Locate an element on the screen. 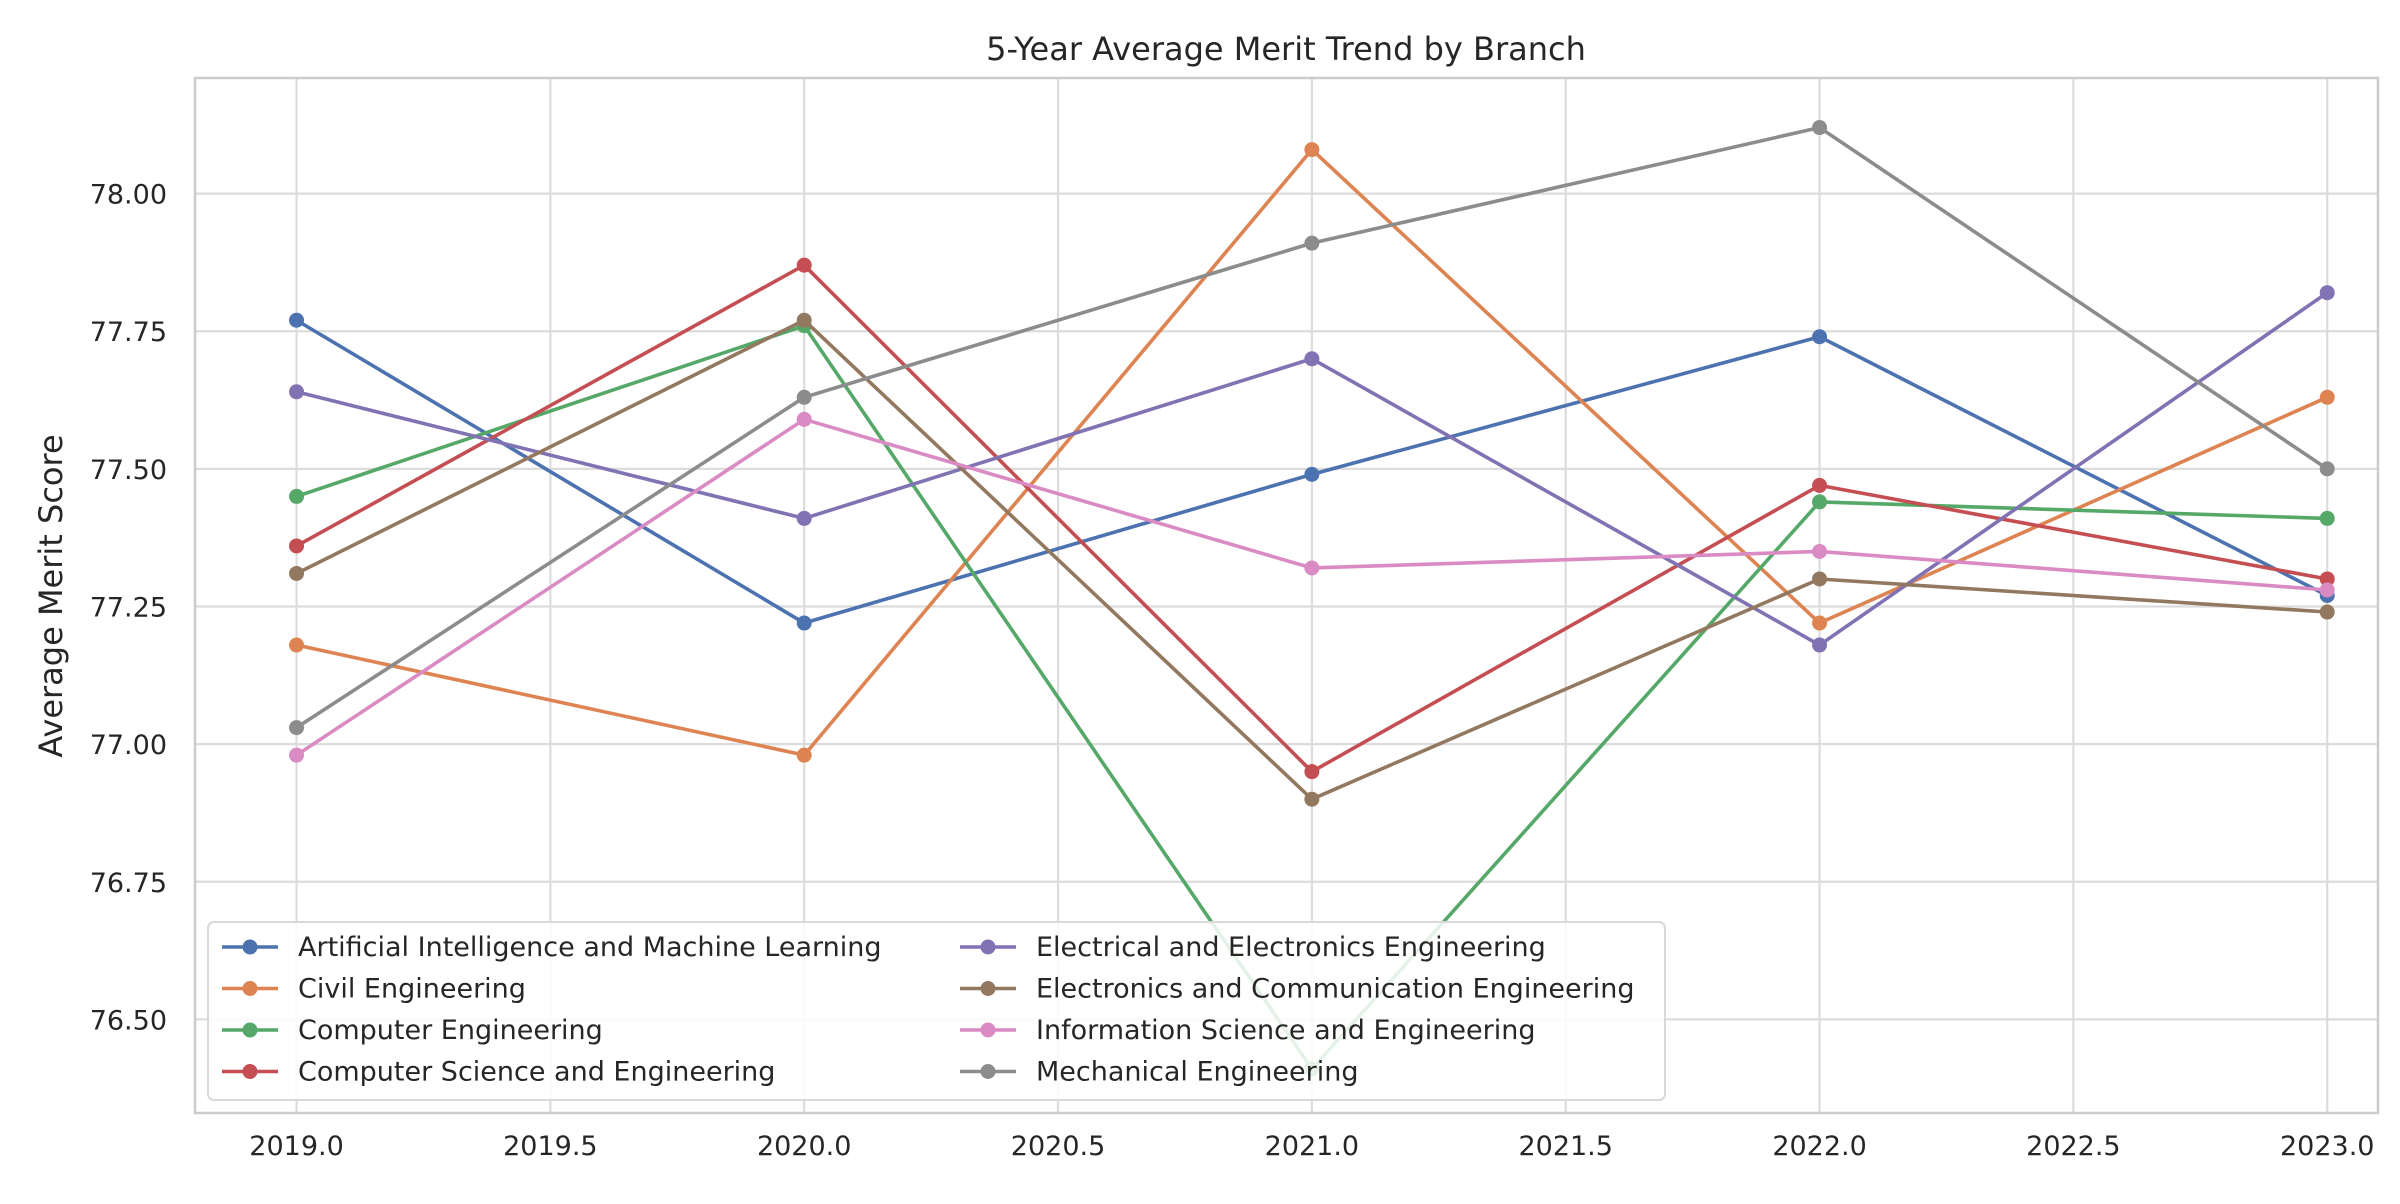 Image resolution: width=2400 pixels, height=1204 pixels. x-tick-label: 2022.5 is located at coordinates (2073, 1146).